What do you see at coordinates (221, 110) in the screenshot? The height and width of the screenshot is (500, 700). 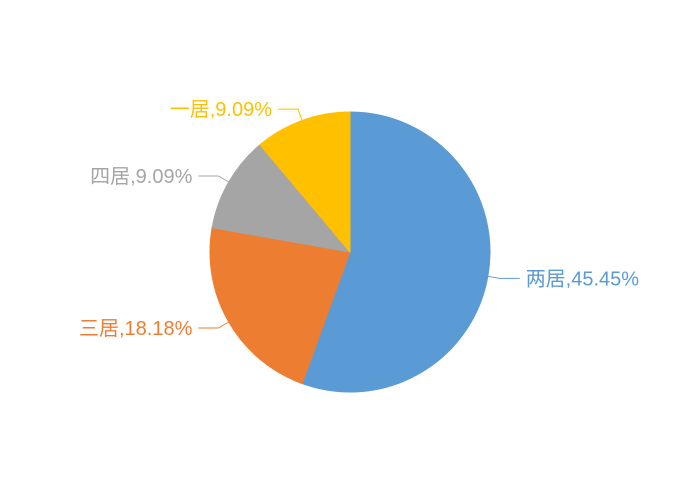 I see `slice-label-4: 一居,9.09%` at bounding box center [221, 110].